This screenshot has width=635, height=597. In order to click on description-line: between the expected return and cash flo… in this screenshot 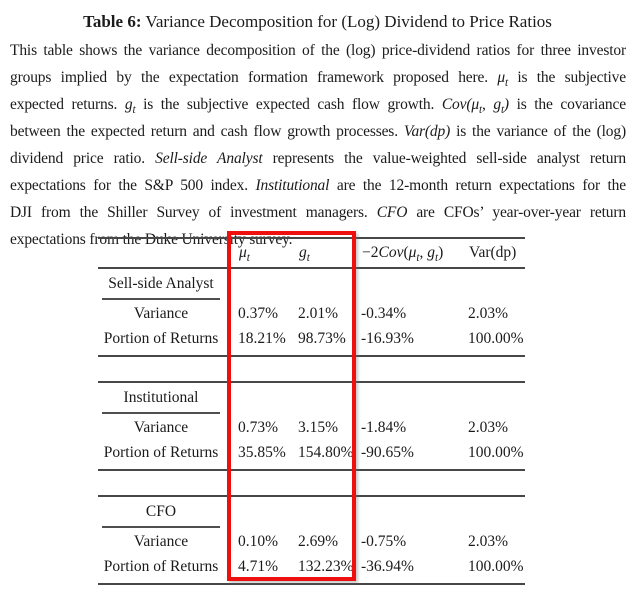, I will do `click(318, 131)`.